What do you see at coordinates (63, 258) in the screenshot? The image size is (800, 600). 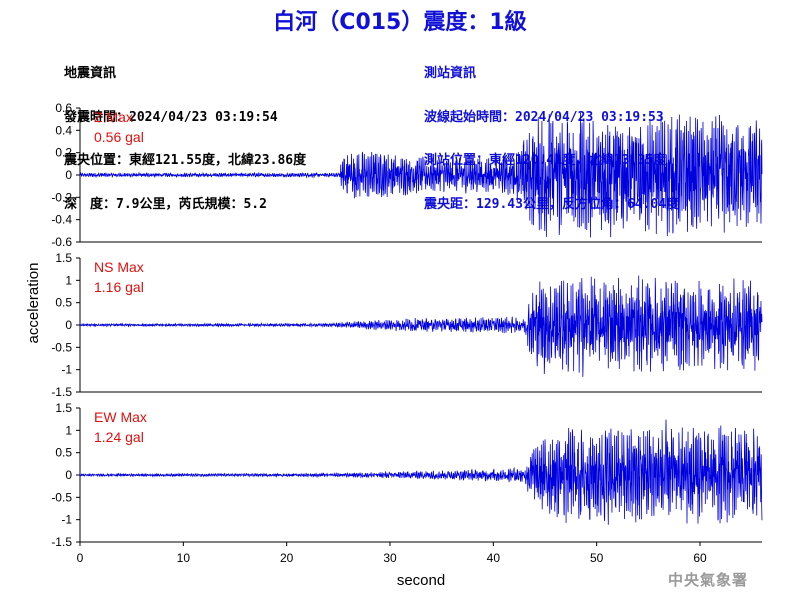 I see `ns-y-tick-label: 1.5` at bounding box center [63, 258].